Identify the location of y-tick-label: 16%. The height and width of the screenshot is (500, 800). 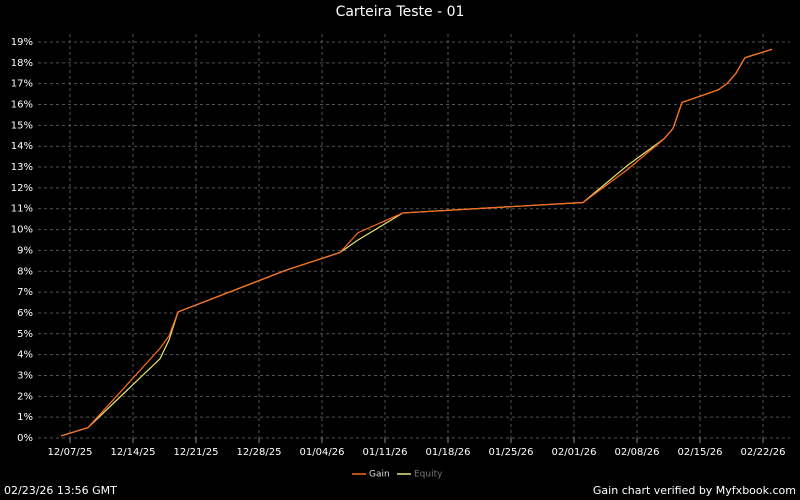
(22, 105).